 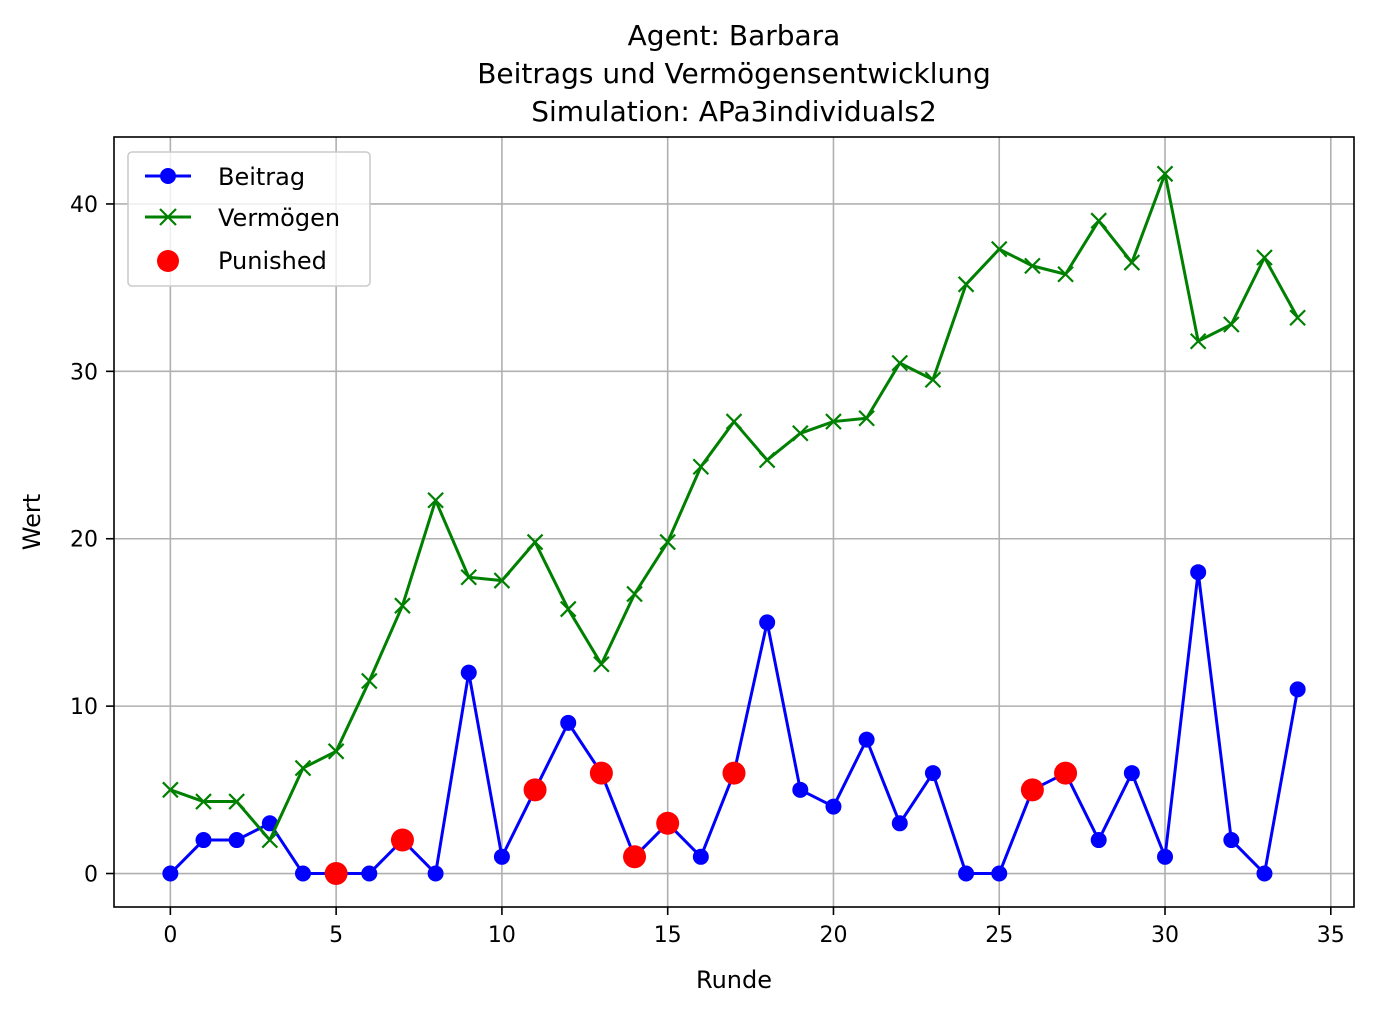 I want to click on y-tick-label: 30, so click(x=84, y=372).